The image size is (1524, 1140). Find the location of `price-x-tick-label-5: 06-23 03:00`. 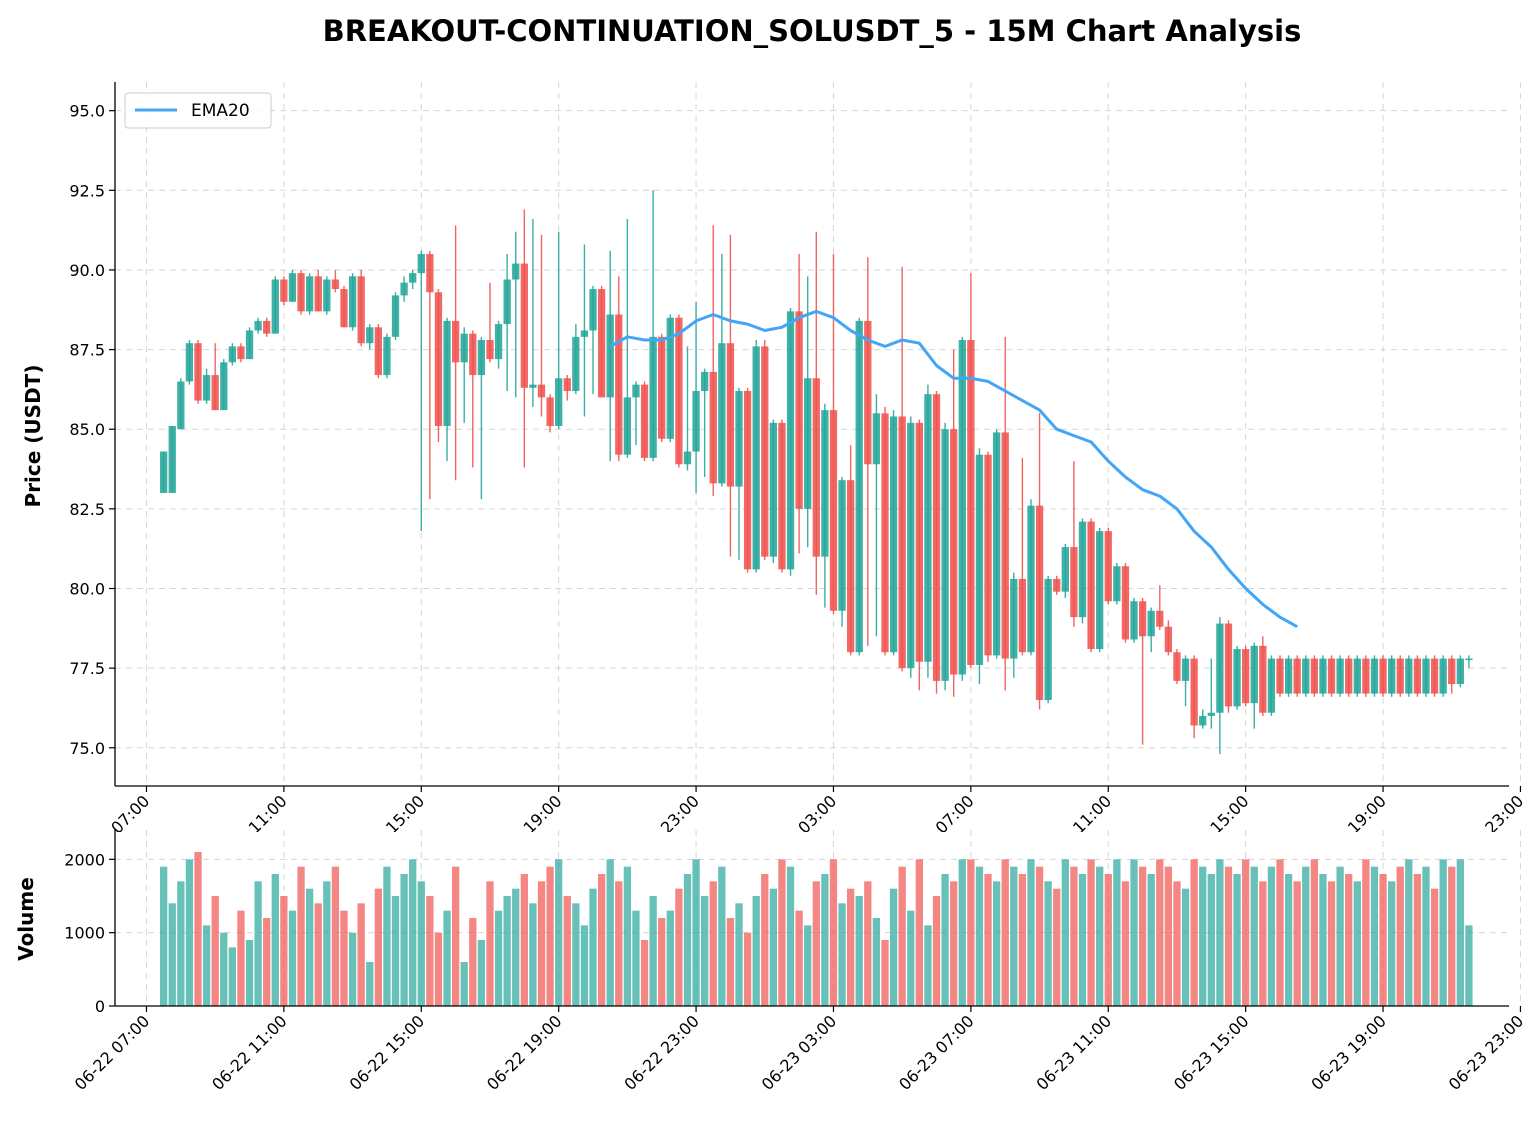

price-x-tick-label-5: 06-23 03:00 is located at coordinates (799, 832).